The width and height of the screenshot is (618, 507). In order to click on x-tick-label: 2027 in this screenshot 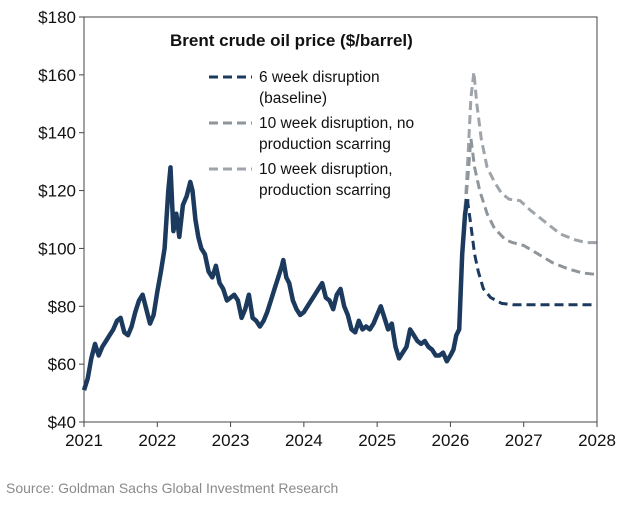, I will do `click(524, 440)`.